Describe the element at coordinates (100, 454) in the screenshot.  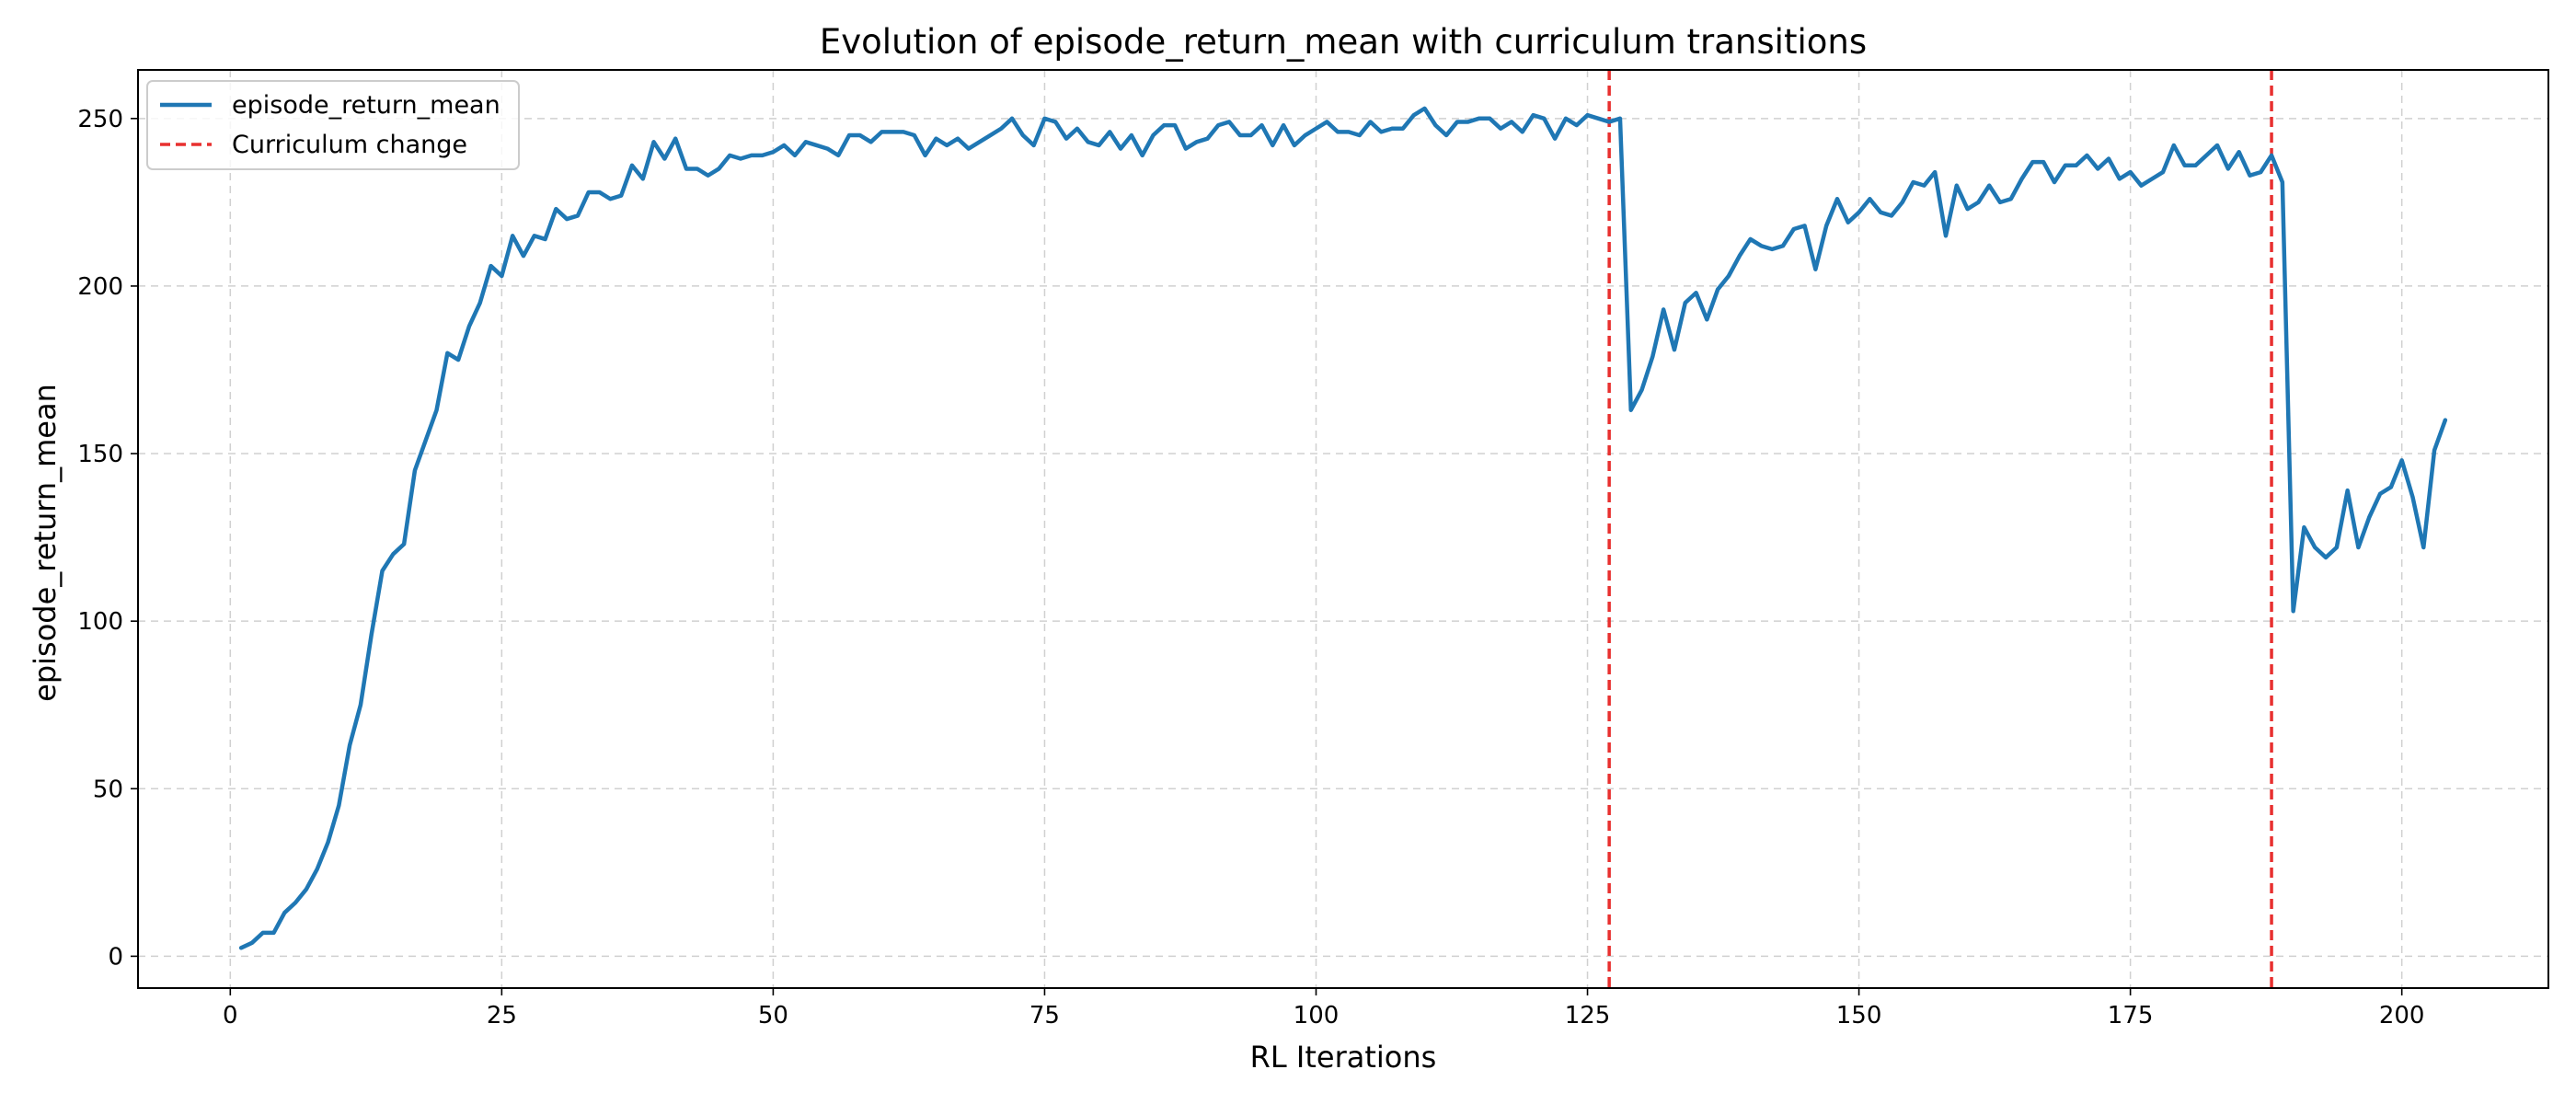
I see `y-tick-label: 150` at that location.